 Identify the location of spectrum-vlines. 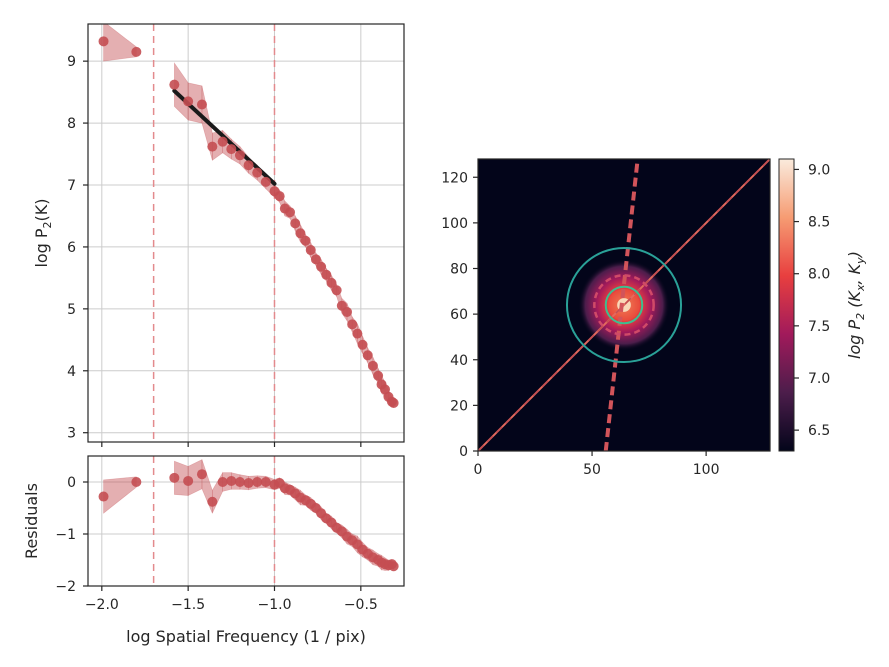
(214, 233).